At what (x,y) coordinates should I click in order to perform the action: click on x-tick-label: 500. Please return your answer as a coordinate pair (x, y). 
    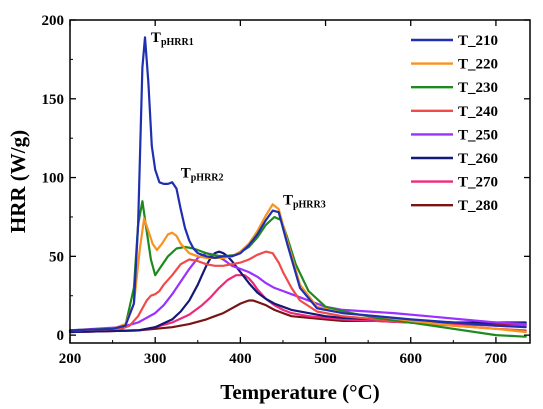
    Looking at the image, I should click on (325, 359).